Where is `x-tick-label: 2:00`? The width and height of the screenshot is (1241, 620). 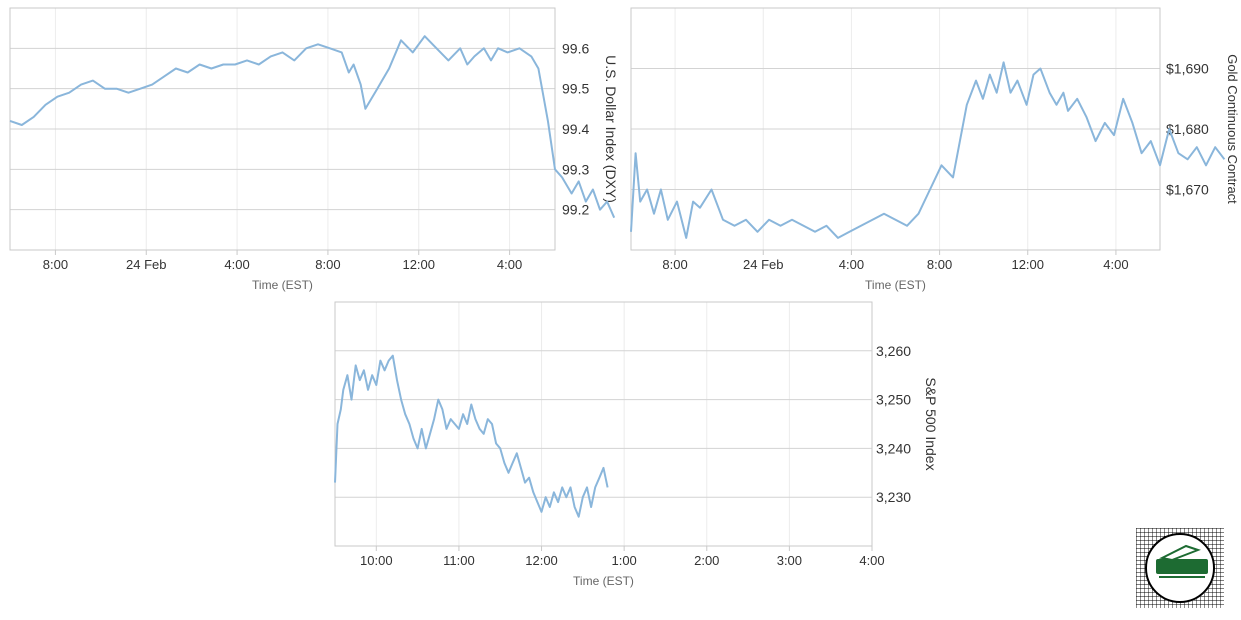
x-tick-label: 2:00 is located at coordinates (706, 560).